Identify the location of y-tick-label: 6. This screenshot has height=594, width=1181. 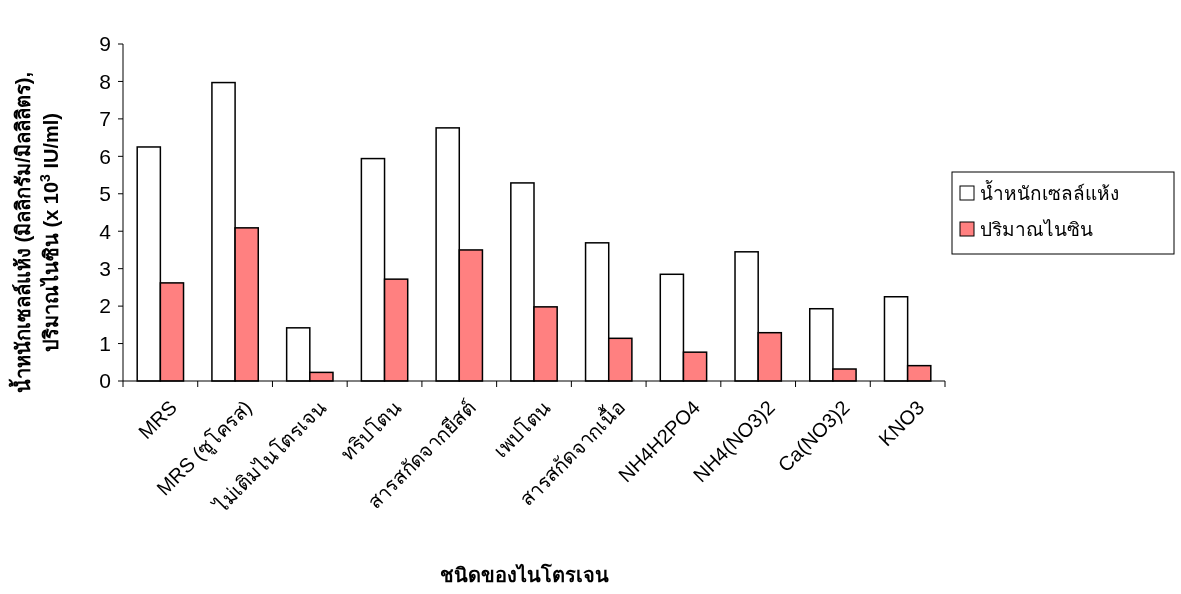
(105, 156).